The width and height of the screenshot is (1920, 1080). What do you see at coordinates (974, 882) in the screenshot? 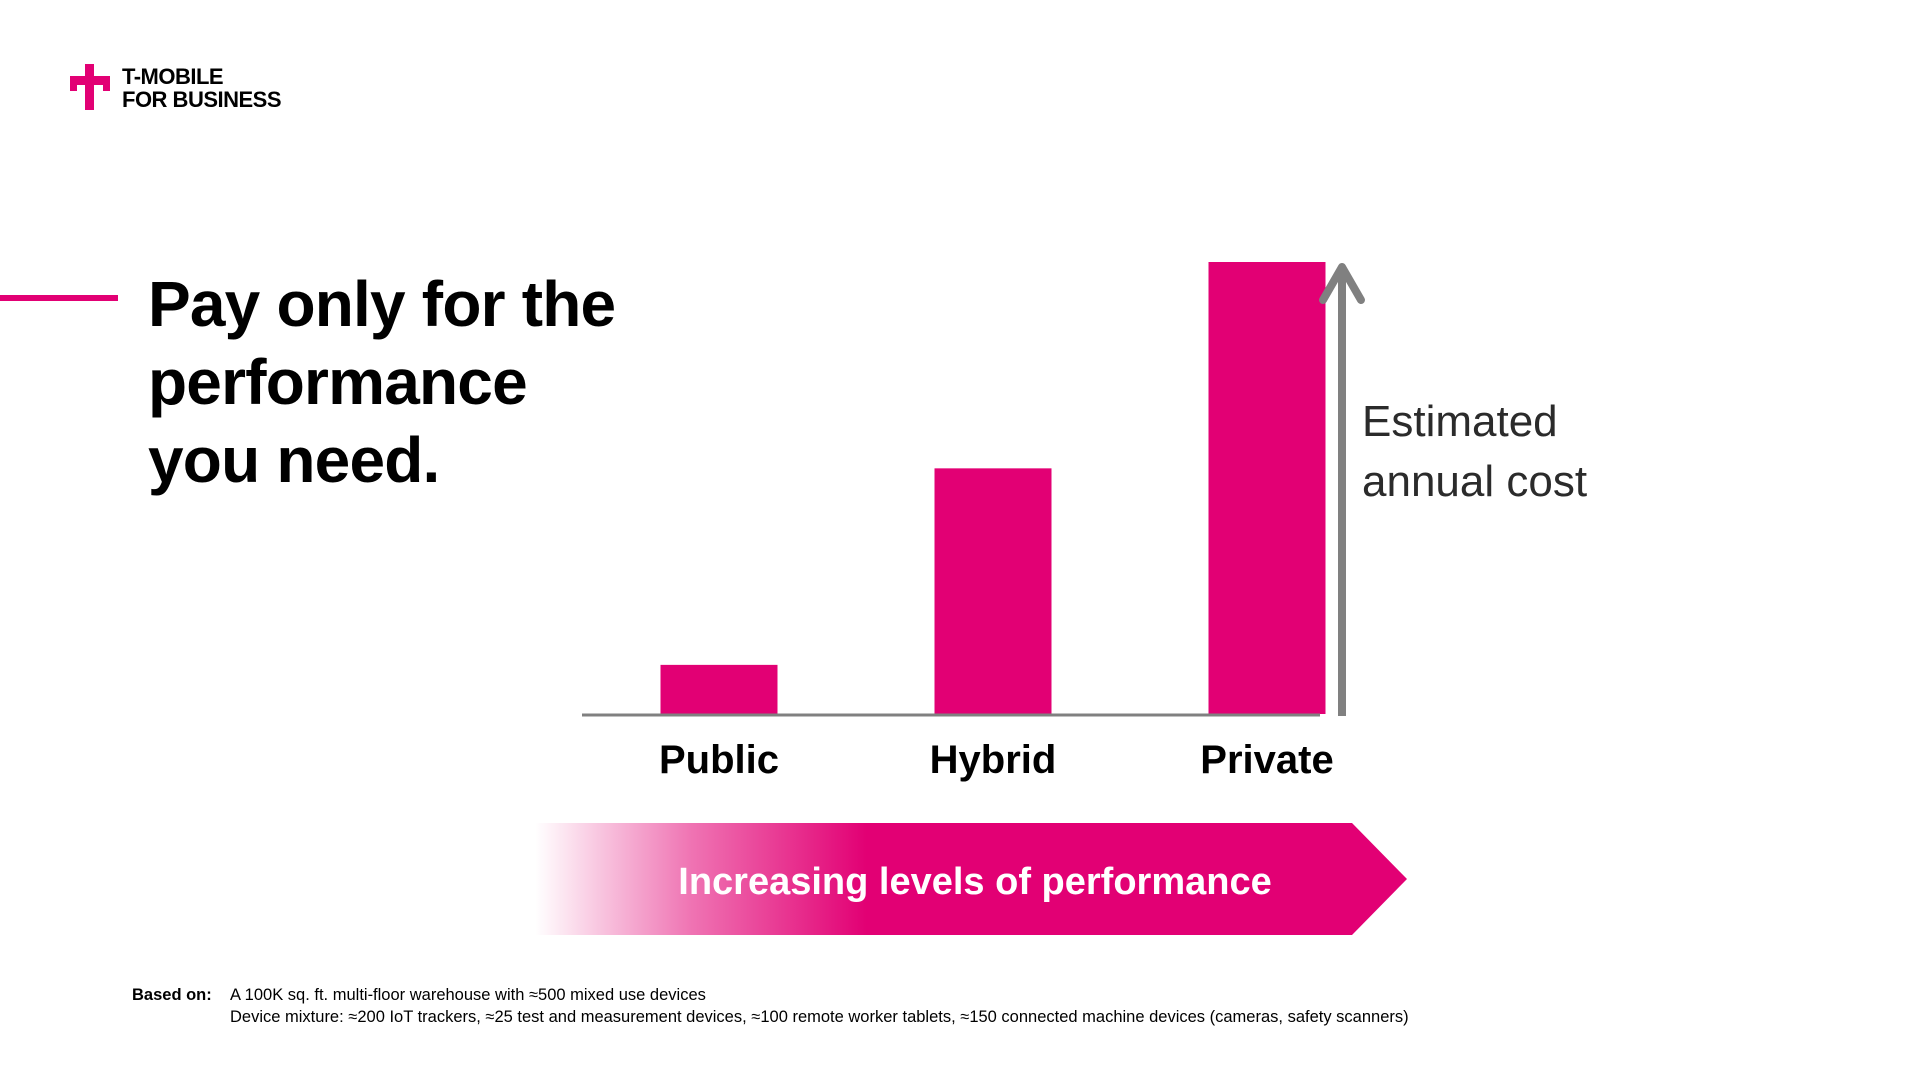
I see `performance-arrow-label: Increasing levels of performance` at bounding box center [974, 882].